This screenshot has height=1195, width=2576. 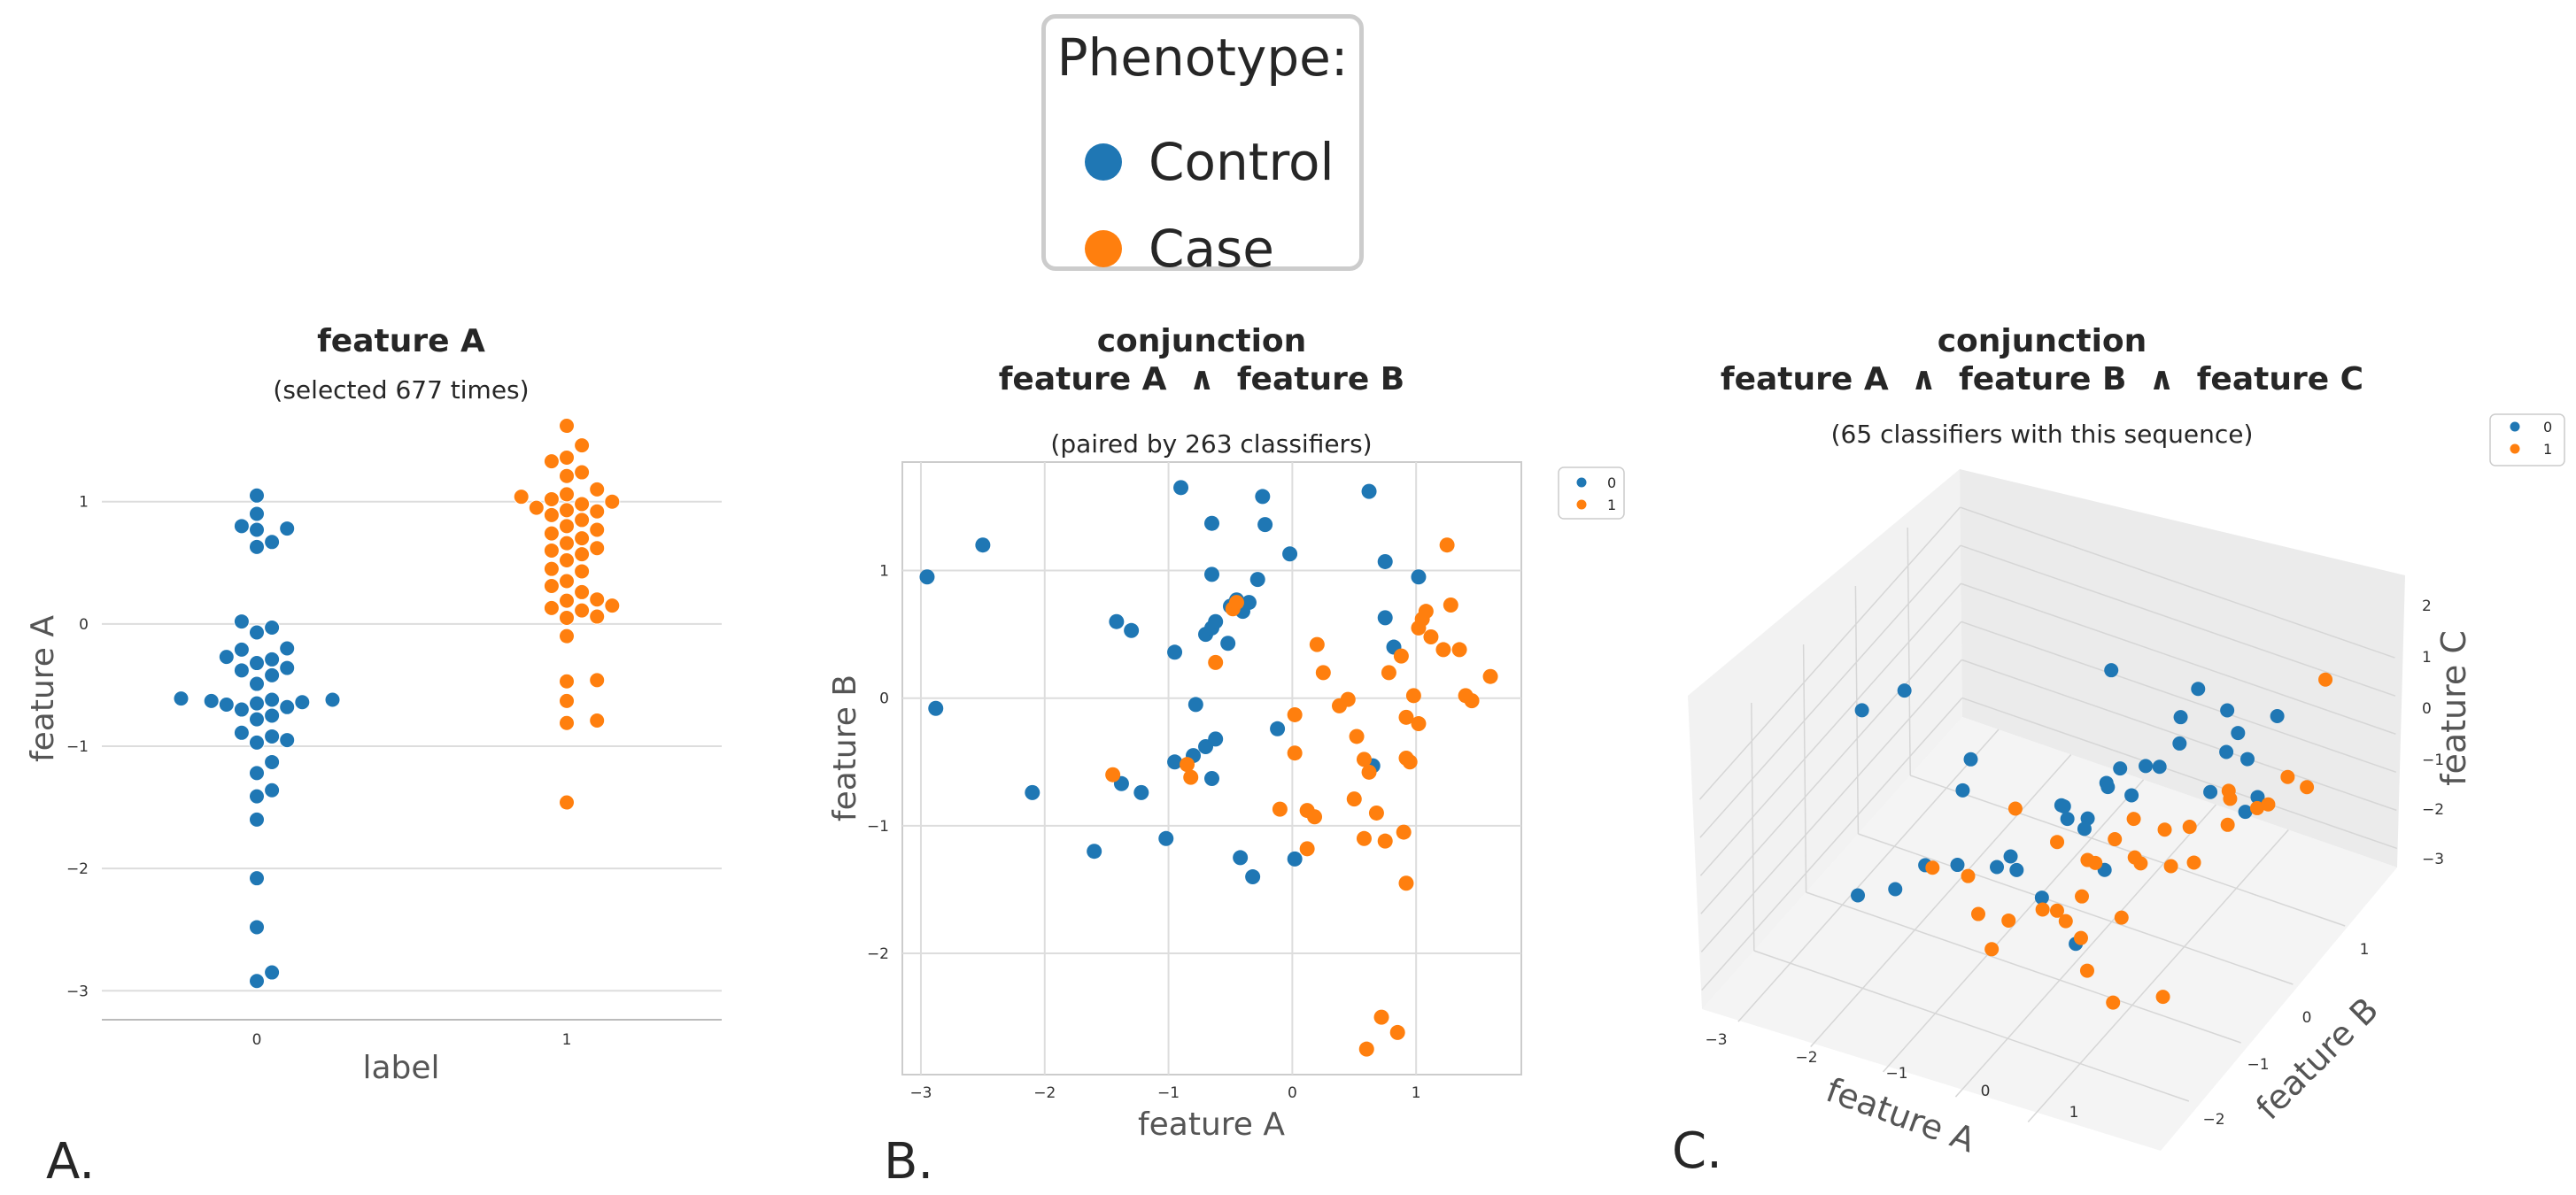 What do you see at coordinates (1202, 379) in the screenshot?
I see `panel-b-title-line2: feature A ∧ feature B` at bounding box center [1202, 379].